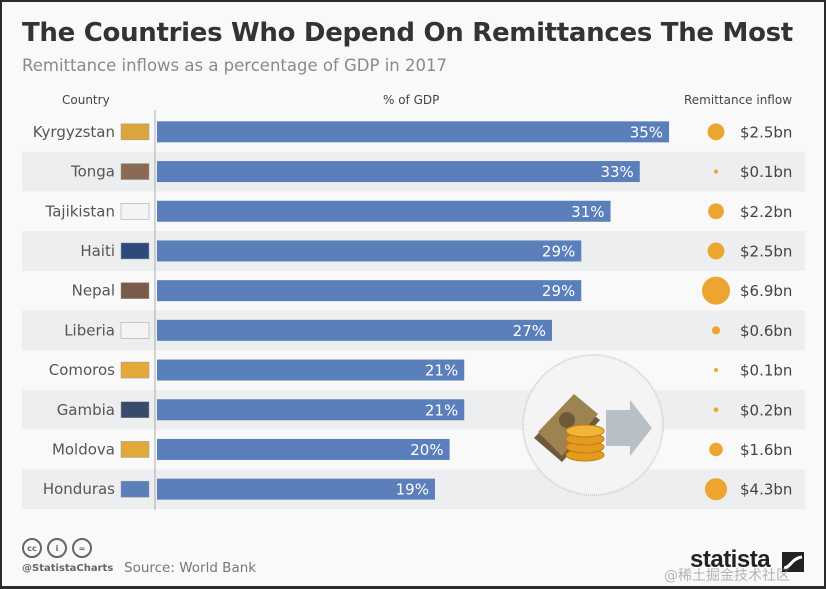 The image size is (826, 589). Describe the element at coordinates (135, 449) in the screenshot. I see `moldova-flag-icon` at that location.